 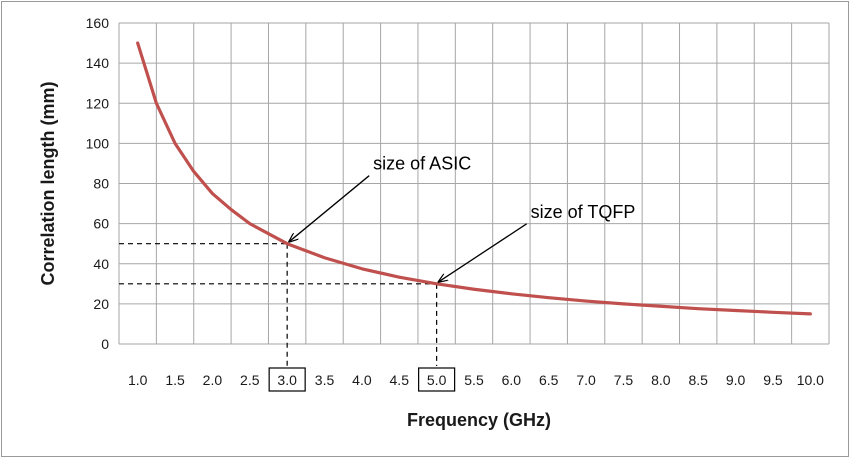 What do you see at coordinates (586, 380) in the screenshot?
I see `x-tick-label: 7.0` at bounding box center [586, 380].